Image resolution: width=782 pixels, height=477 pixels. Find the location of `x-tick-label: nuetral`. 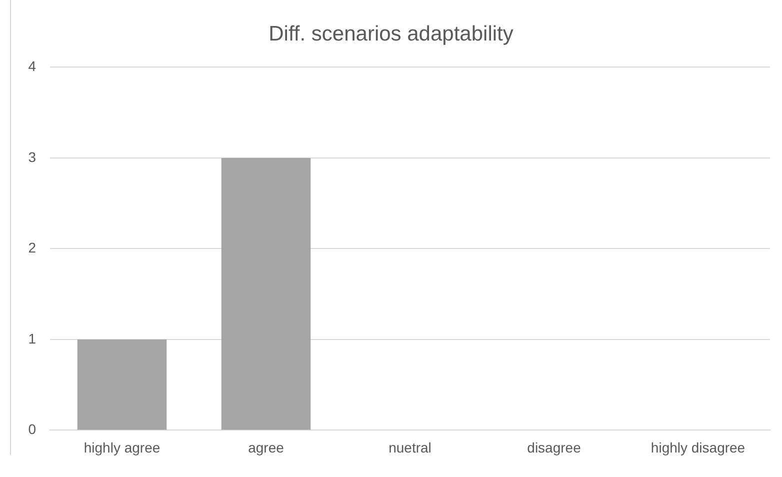

x-tick-label: nuetral is located at coordinates (410, 447).